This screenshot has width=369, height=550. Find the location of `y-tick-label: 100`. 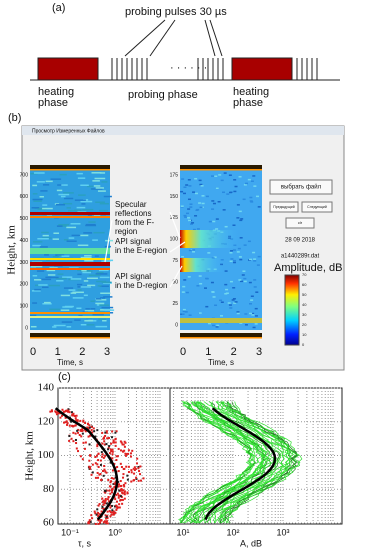

y-tick-label: 100 is located at coordinates (174, 240).